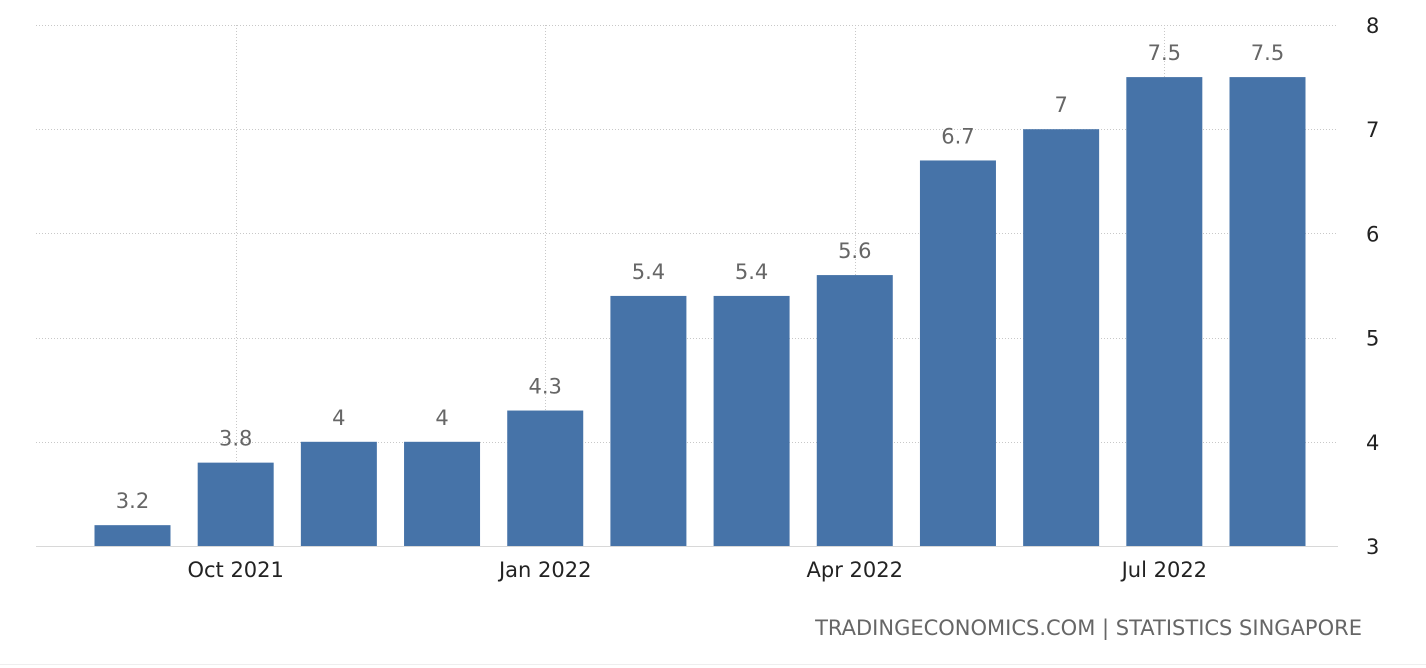 The width and height of the screenshot is (1426, 668). I want to click on bottom-divider, so click(713, 664).